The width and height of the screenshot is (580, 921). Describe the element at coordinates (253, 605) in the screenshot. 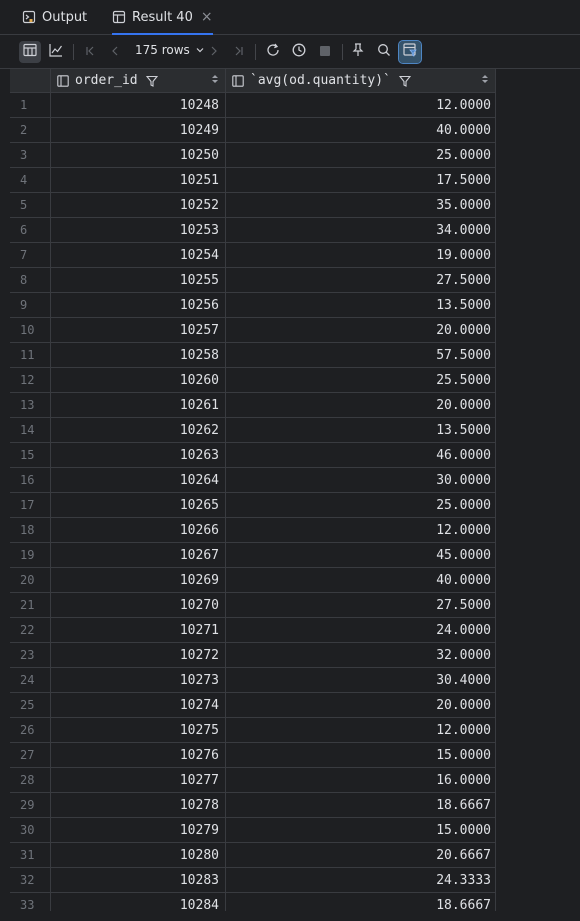

I see `table-row: 21 10270 27.5000` at that location.